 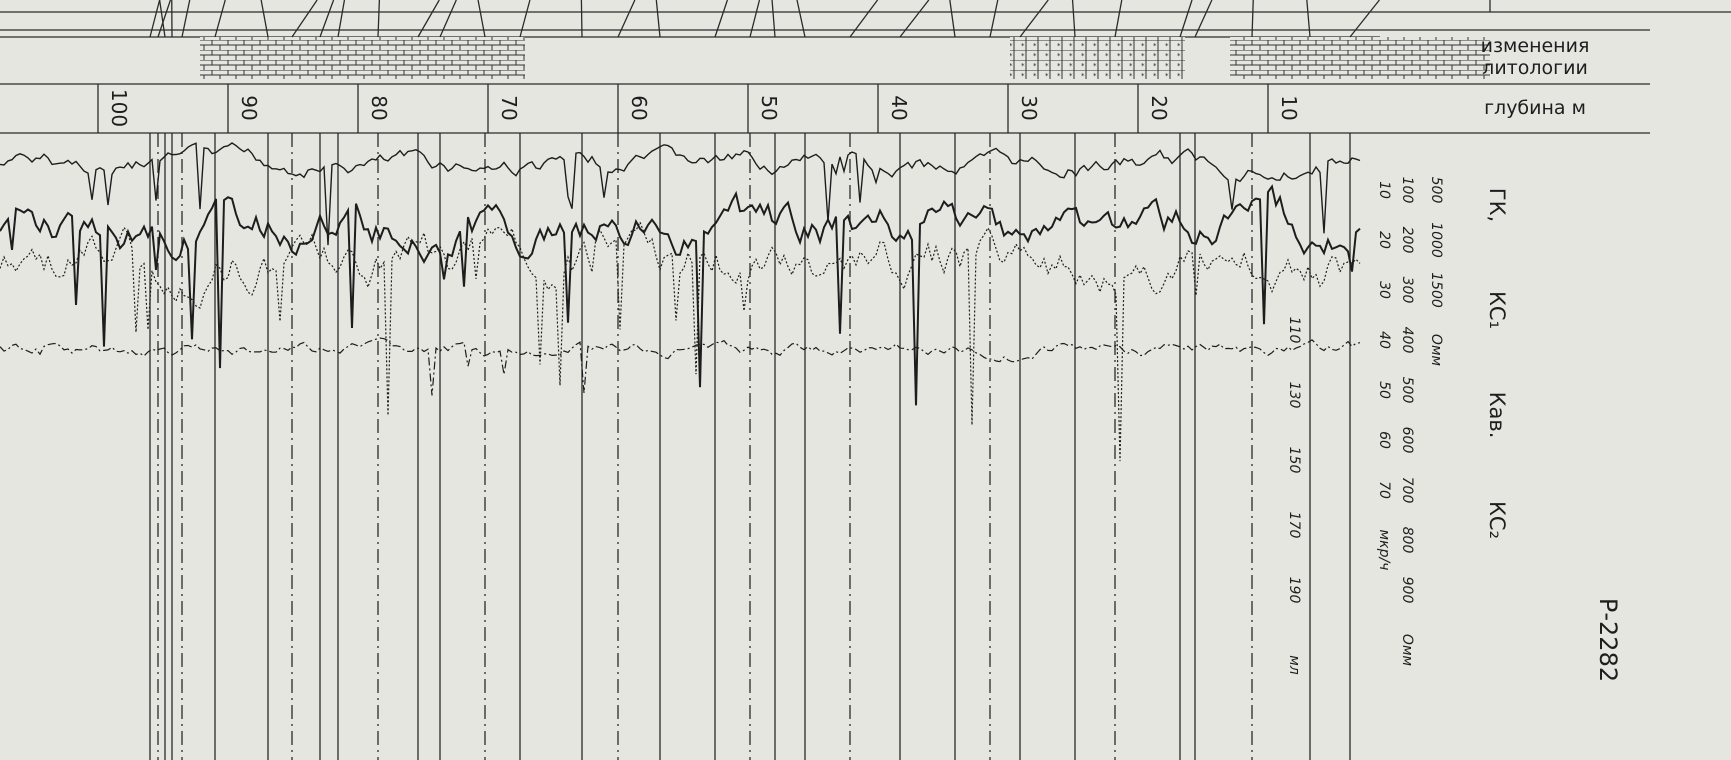 What do you see at coordinates (1407, 240) in the screenshot?
I see `scale-tick: 200` at bounding box center [1407, 240].